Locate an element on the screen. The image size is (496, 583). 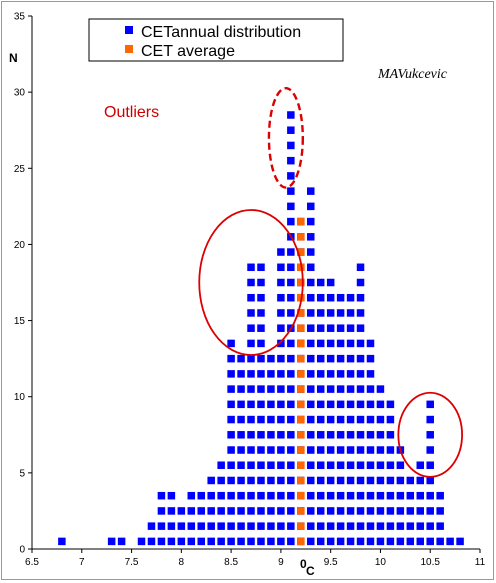
legend-label-average: CET average is located at coordinates (188, 51).